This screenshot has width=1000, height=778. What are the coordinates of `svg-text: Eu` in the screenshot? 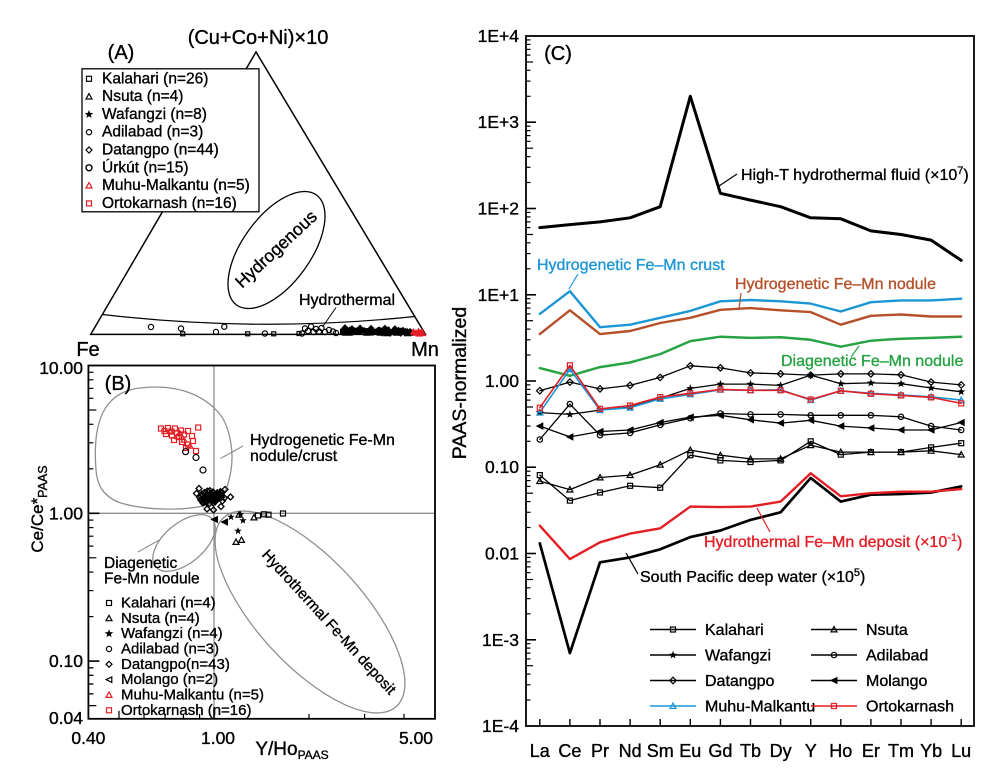 It's located at (690, 751).